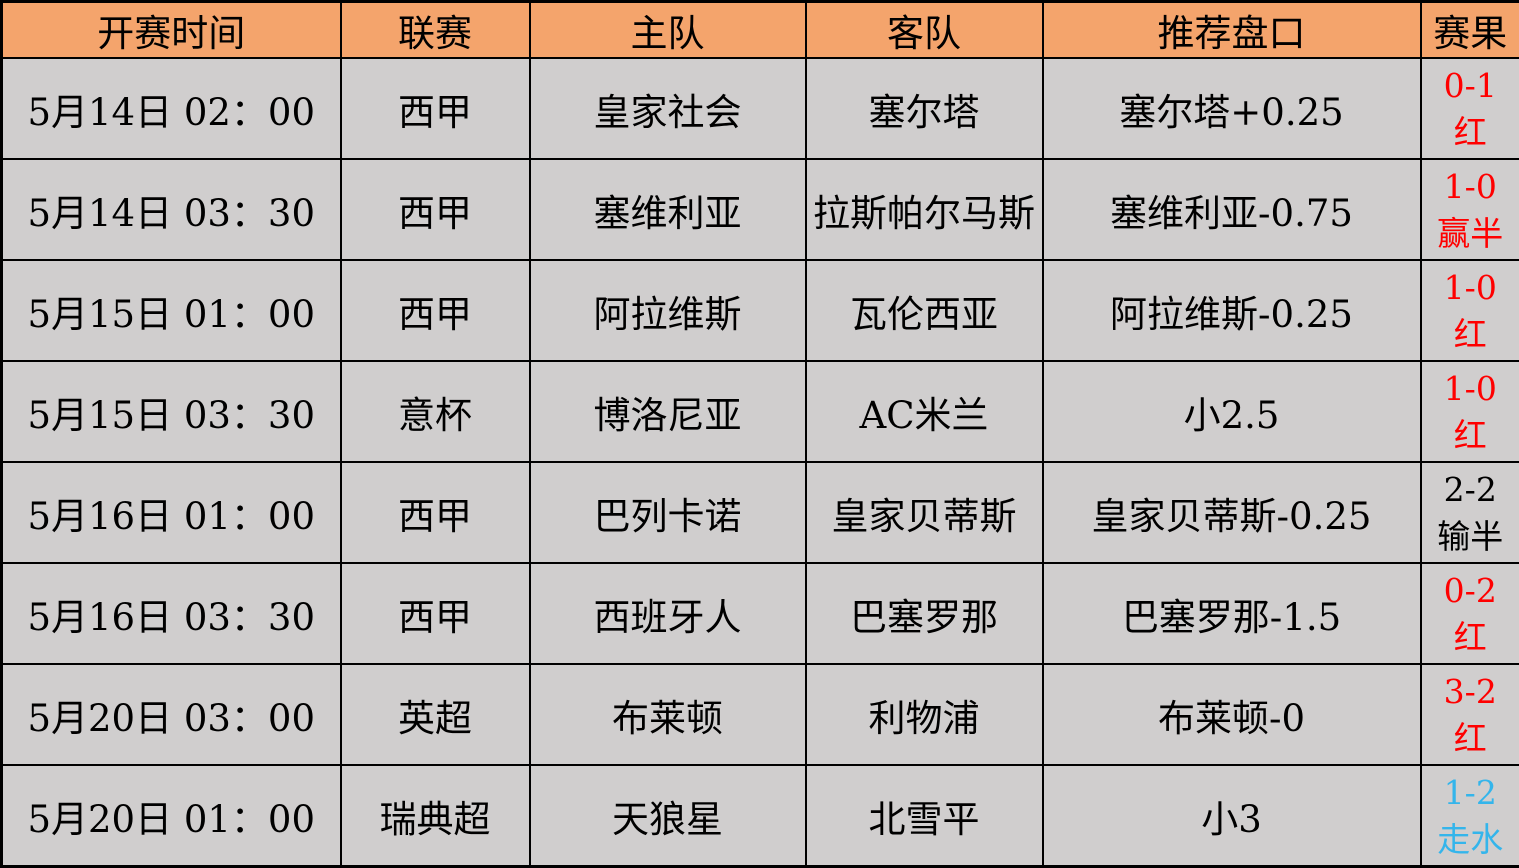 The width and height of the screenshot is (1519, 868). Describe the element at coordinates (171, 513) in the screenshot. I see `cell-kickoff-time: 5月16日 01：00` at that location.